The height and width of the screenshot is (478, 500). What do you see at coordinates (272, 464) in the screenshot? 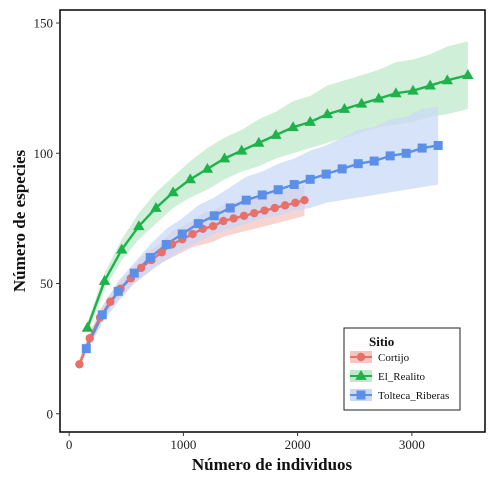
I see `x-axis-title: Número de individuos` at bounding box center [272, 464].